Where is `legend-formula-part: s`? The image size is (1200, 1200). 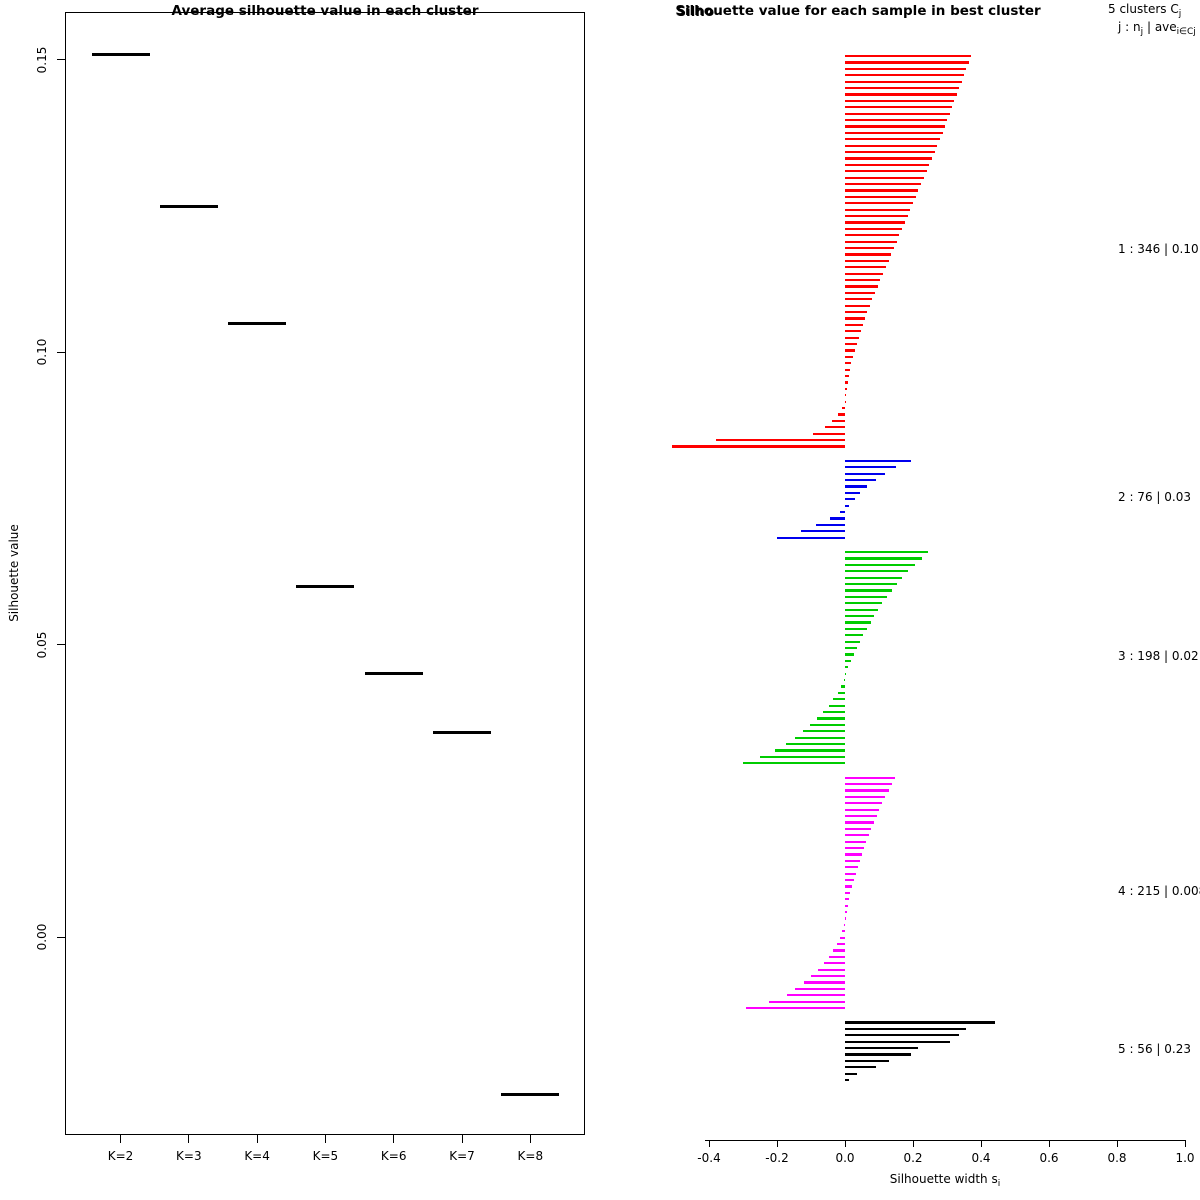 legend-formula-part: s is located at coordinates (1198, 27).